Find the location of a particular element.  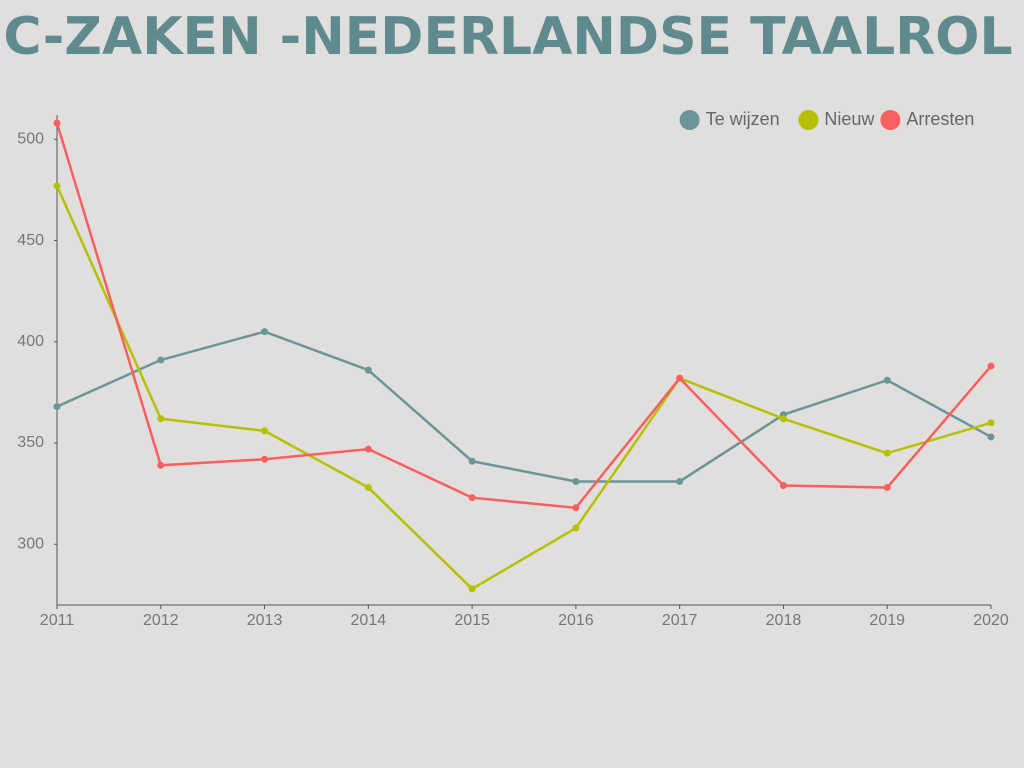

y-tick-label: 450 is located at coordinates (30, 240).